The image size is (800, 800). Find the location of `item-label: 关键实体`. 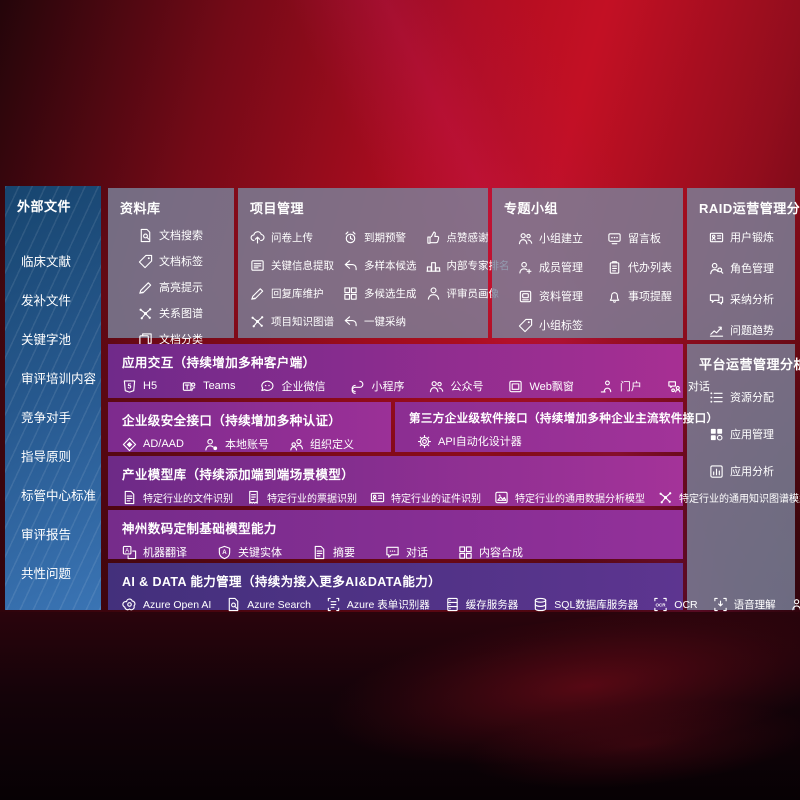

item-label: 关键实体 is located at coordinates (260, 553).